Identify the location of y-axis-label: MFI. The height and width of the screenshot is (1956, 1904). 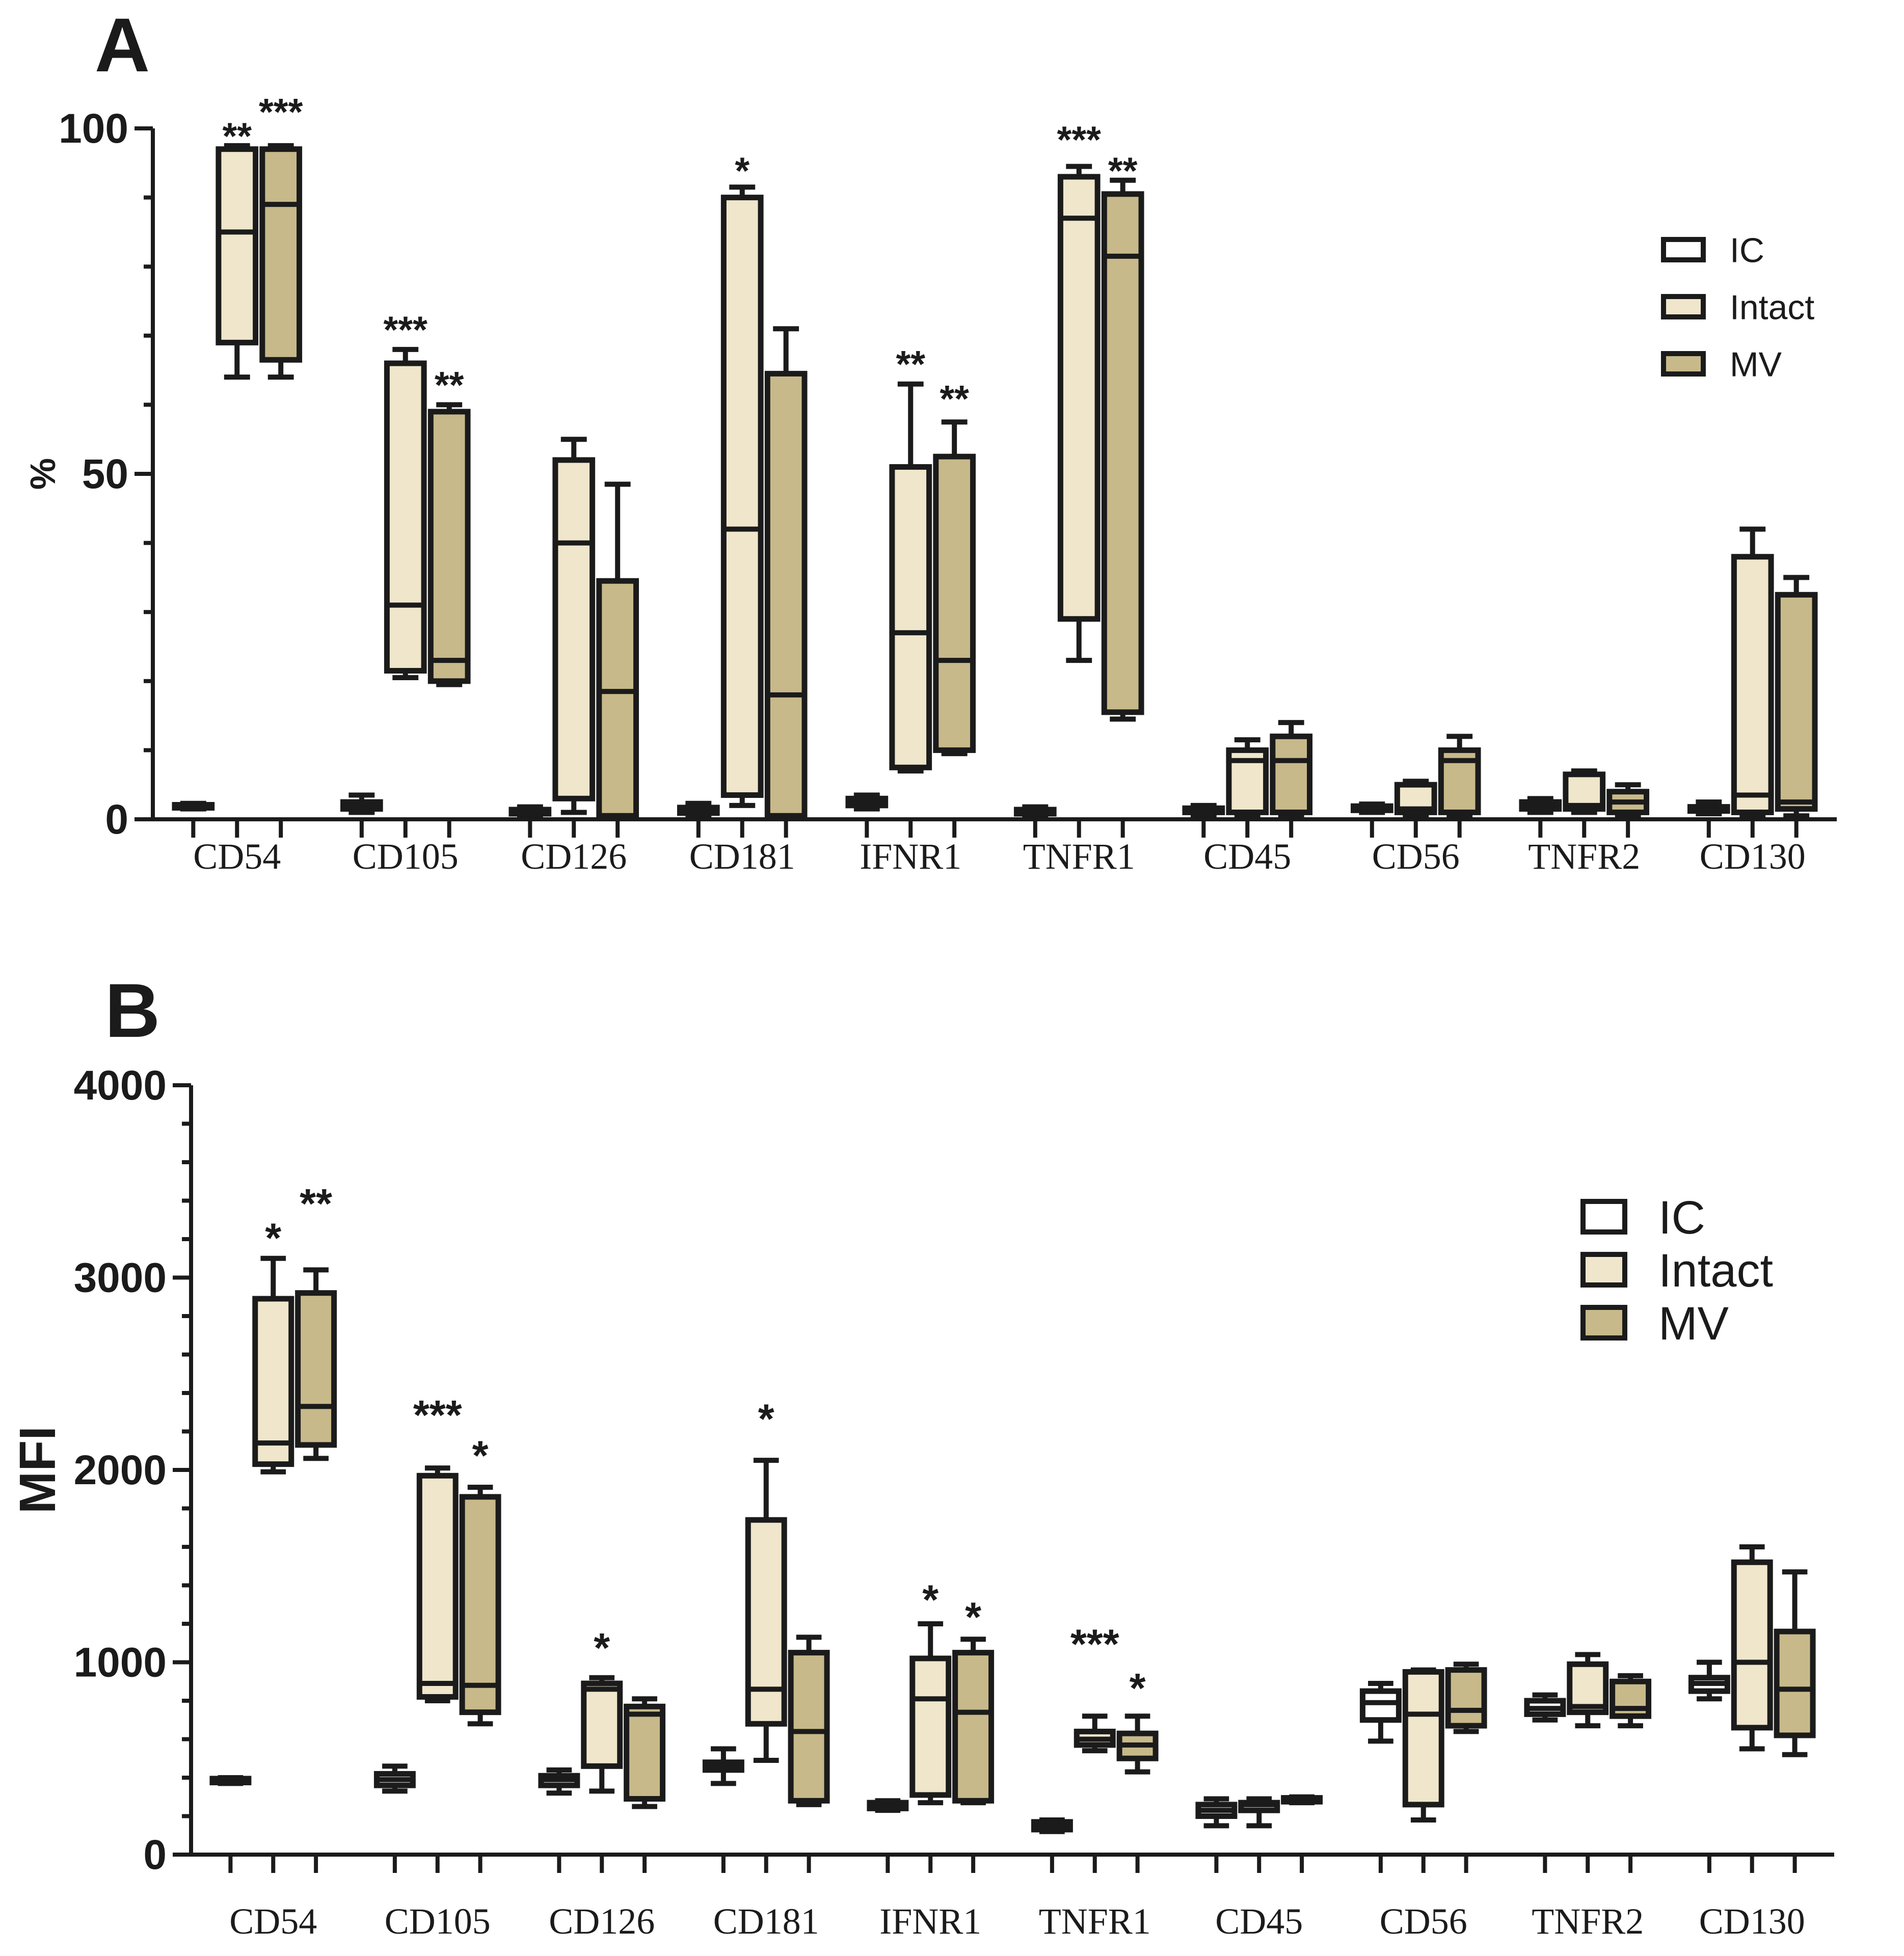
(37, 1470).